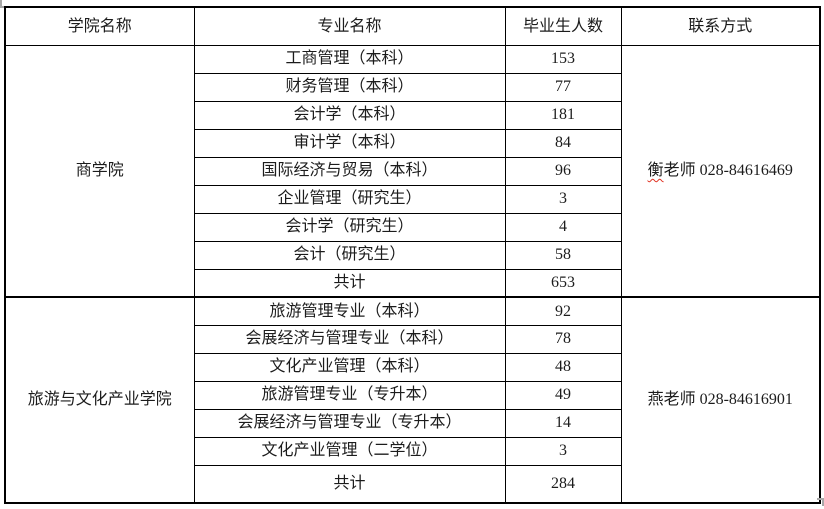 The width and height of the screenshot is (824, 509). I want to click on graduate-count-cell: 14, so click(563, 423).